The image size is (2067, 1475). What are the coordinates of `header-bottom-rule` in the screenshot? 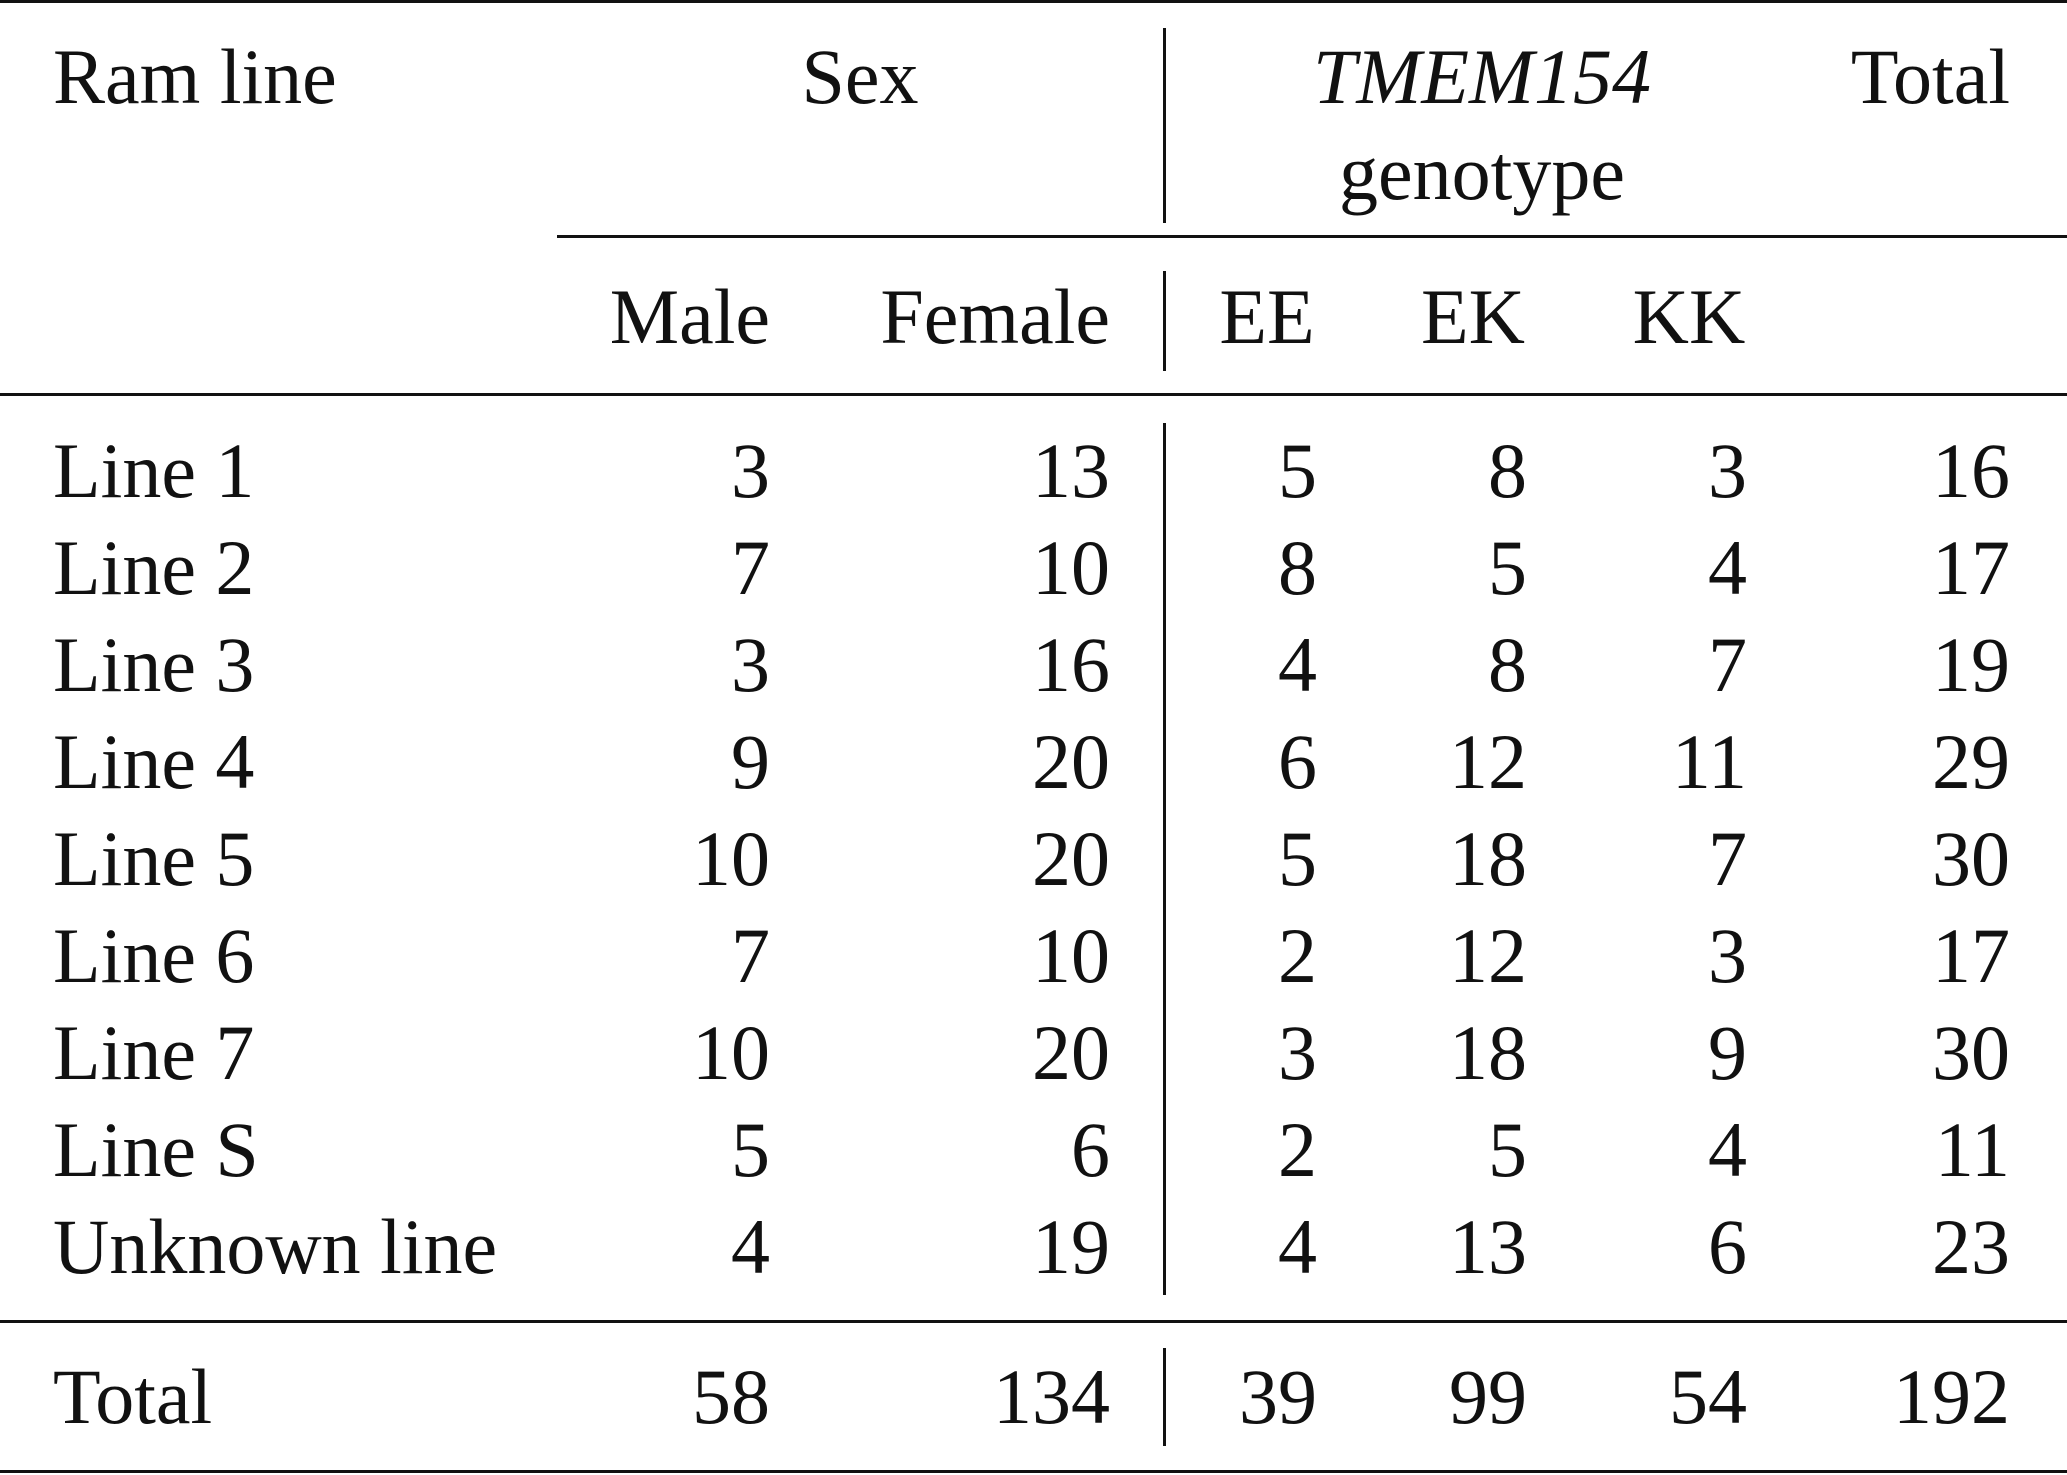 It's located at (1033, 394).